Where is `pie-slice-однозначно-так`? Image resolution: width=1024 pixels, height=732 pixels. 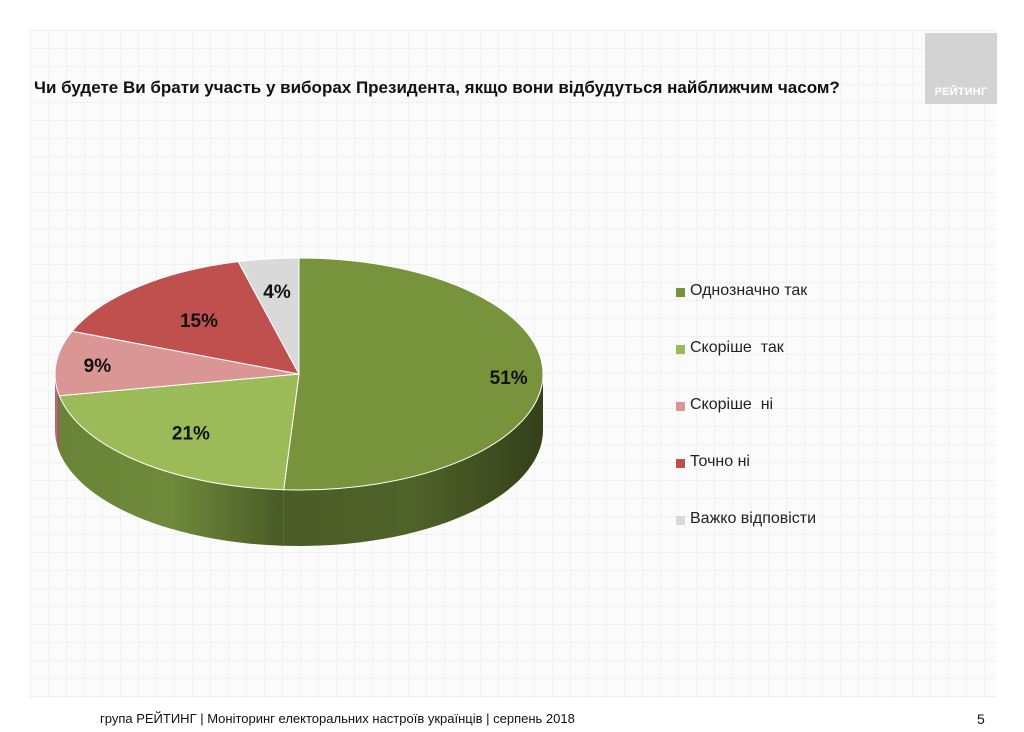
pie-slice-однозначно-так is located at coordinates (413, 374).